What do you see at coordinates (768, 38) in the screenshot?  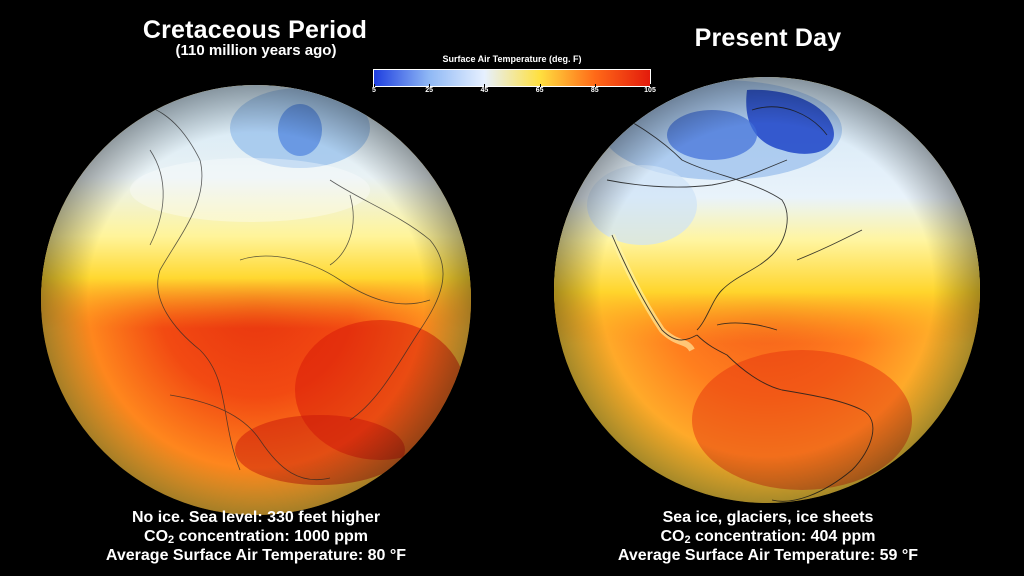 I see `present-day-title: Present Day` at bounding box center [768, 38].